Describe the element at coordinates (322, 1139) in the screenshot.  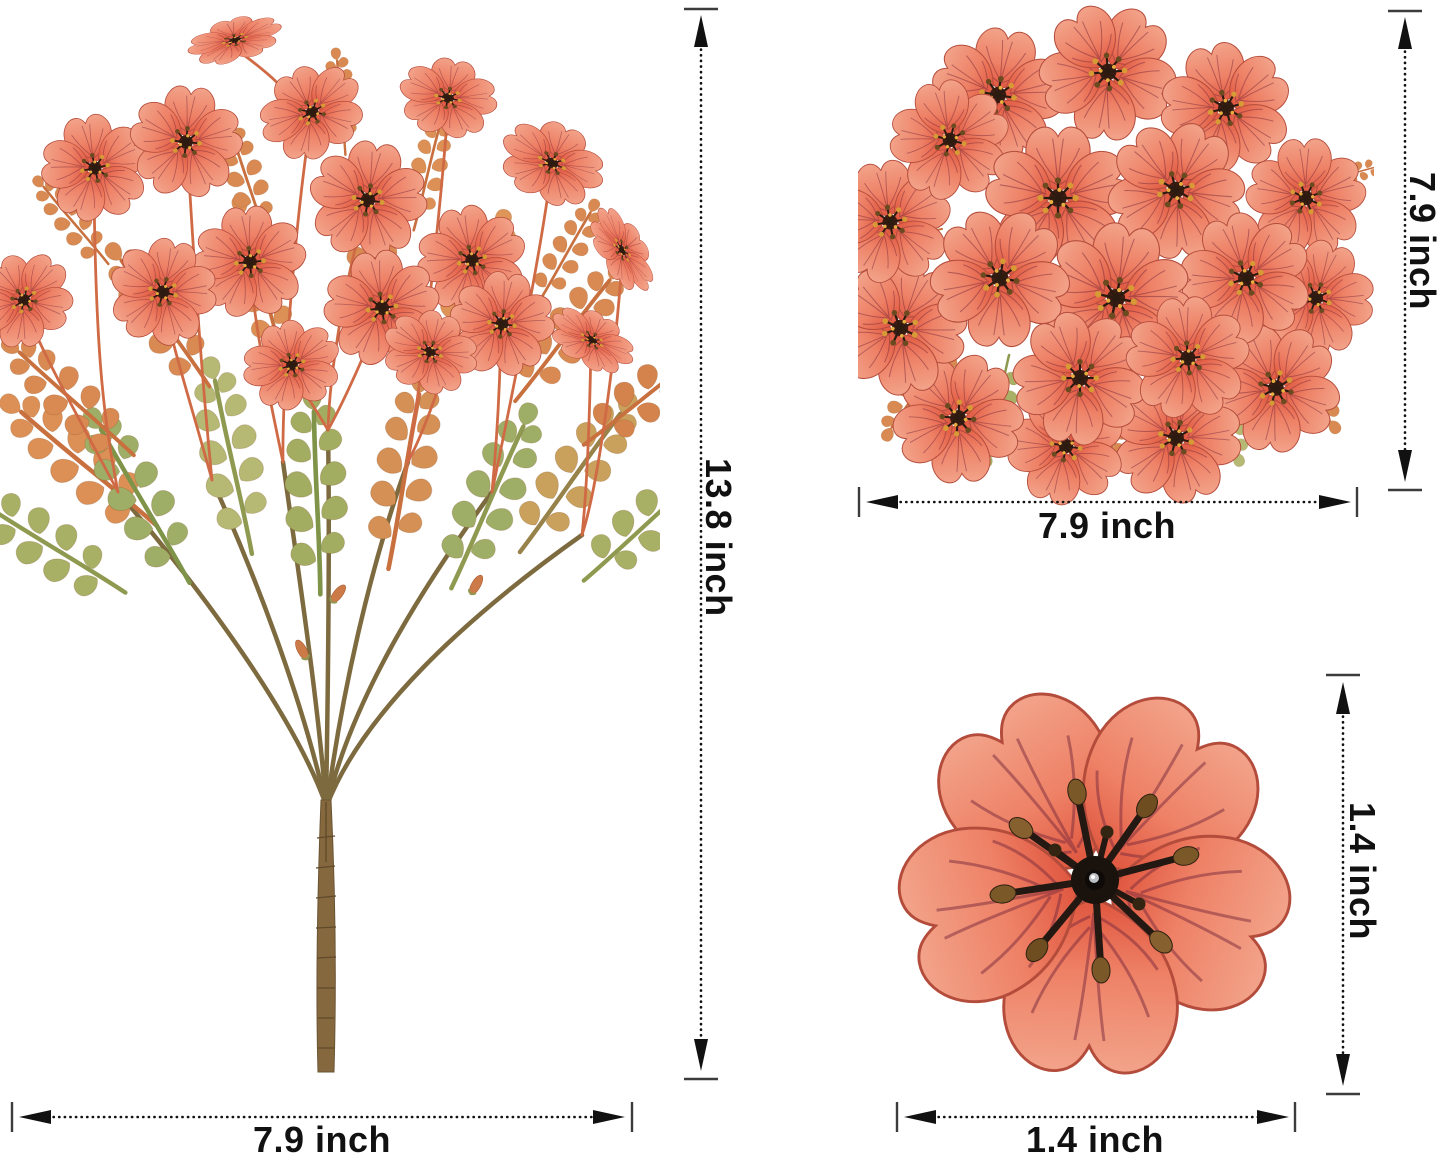
I see `dimension-label-bouquet-width: 7.9 inch` at that location.